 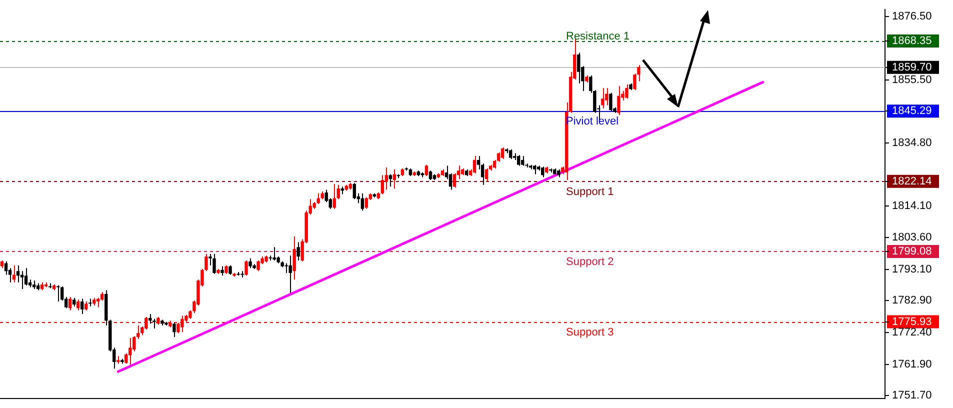 What do you see at coordinates (912, 67) in the screenshot?
I see `y-tick-label: 1859.70` at bounding box center [912, 67].